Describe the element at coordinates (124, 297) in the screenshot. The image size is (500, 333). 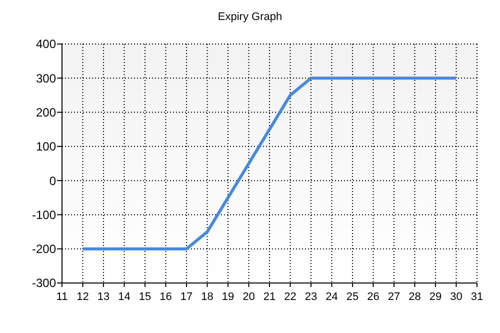
I see `x-tick-label: 14` at that location.